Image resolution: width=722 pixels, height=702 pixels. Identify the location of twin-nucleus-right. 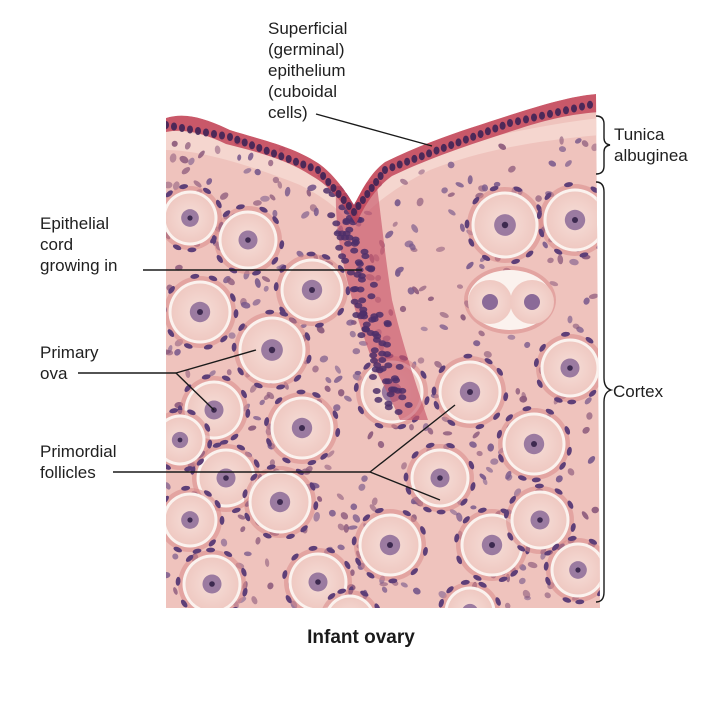
(532, 302).